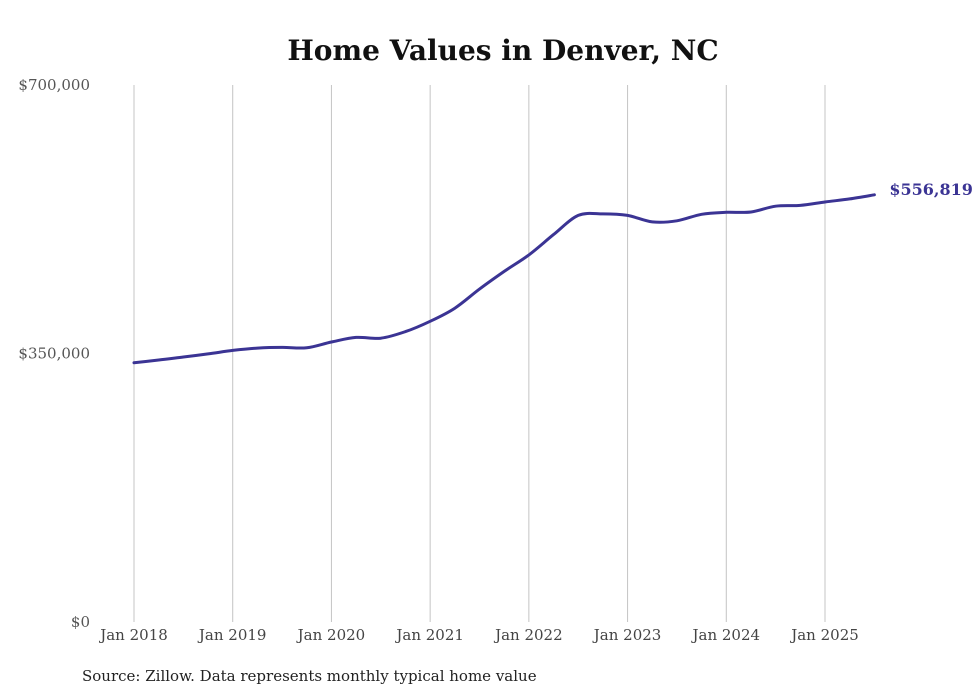 This screenshot has height=699, width=980. What do you see at coordinates (824, 635) in the screenshot?
I see `x-tick-label-7: Jan 2025` at bounding box center [824, 635].